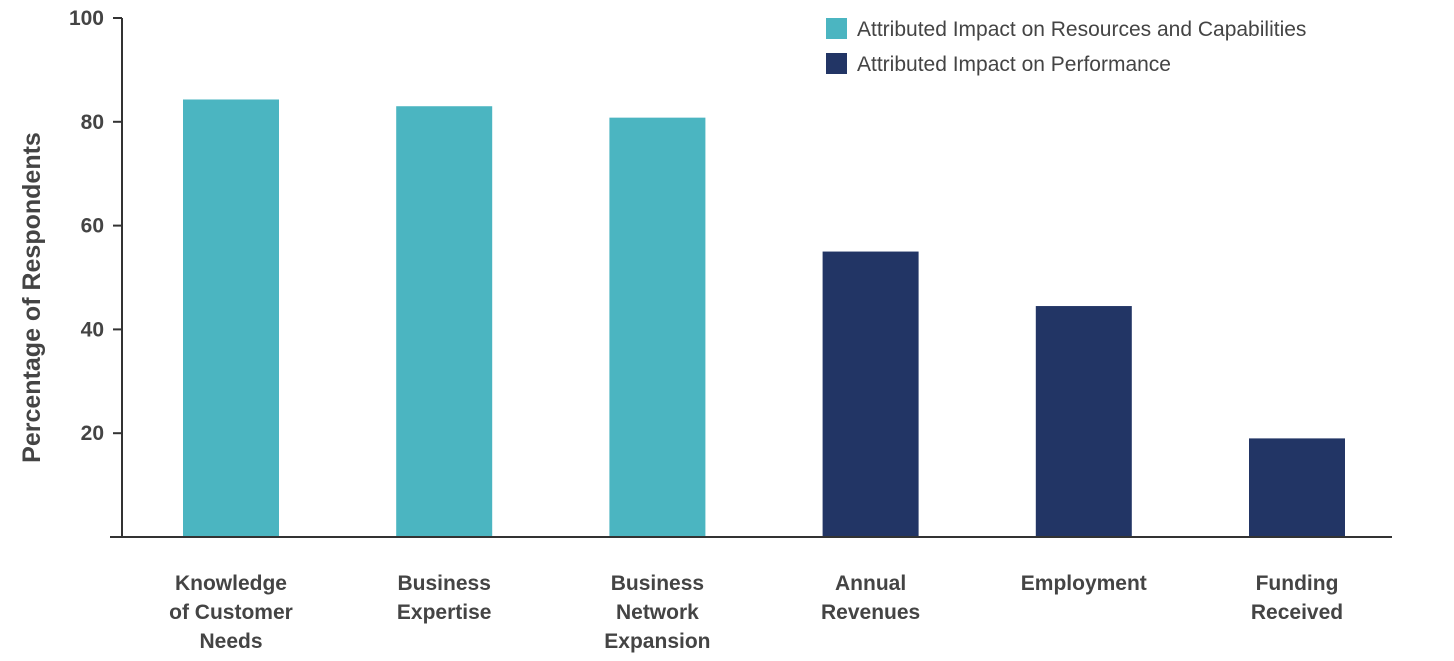  I want to click on x-category-label-line: Annual, so click(870, 583).